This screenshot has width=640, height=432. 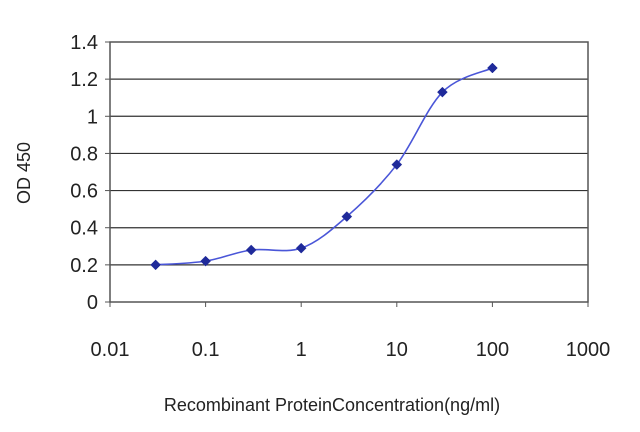 What do you see at coordinates (397, 350) in the screenshot?
I see `x-tick-label: 10` at bounding box center [397, 350].